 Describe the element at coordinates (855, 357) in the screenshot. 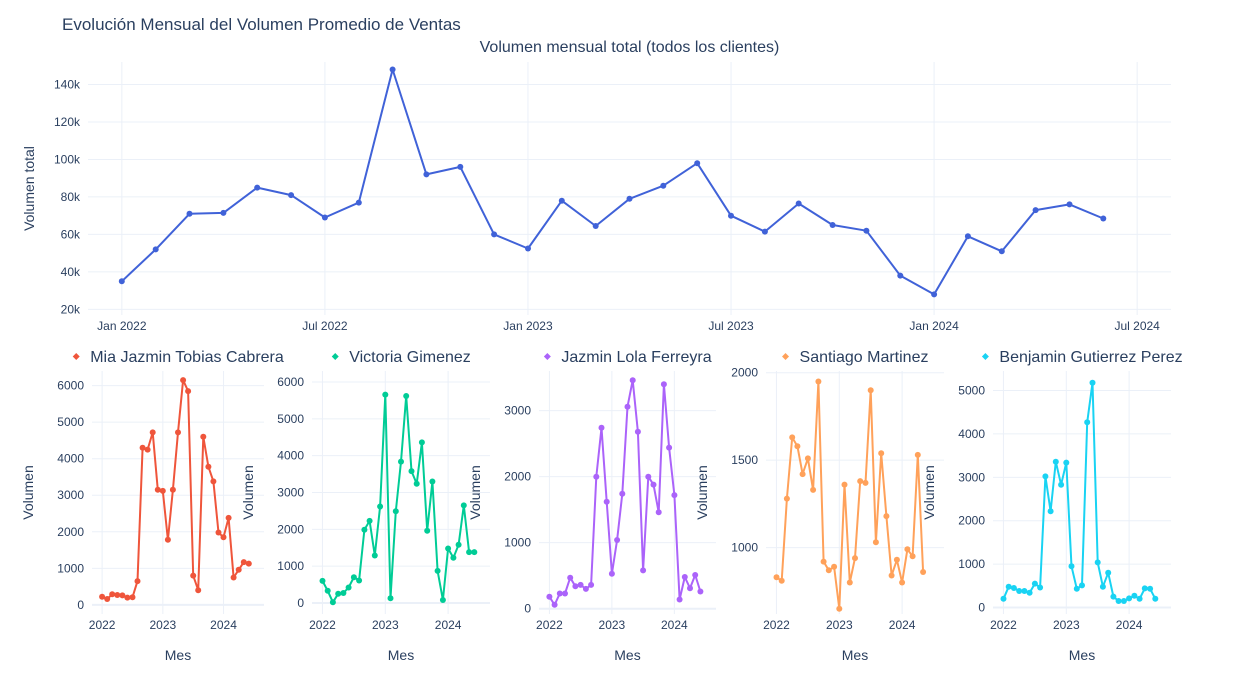

I see `legend-entry: Santiago Martinez` at that location.